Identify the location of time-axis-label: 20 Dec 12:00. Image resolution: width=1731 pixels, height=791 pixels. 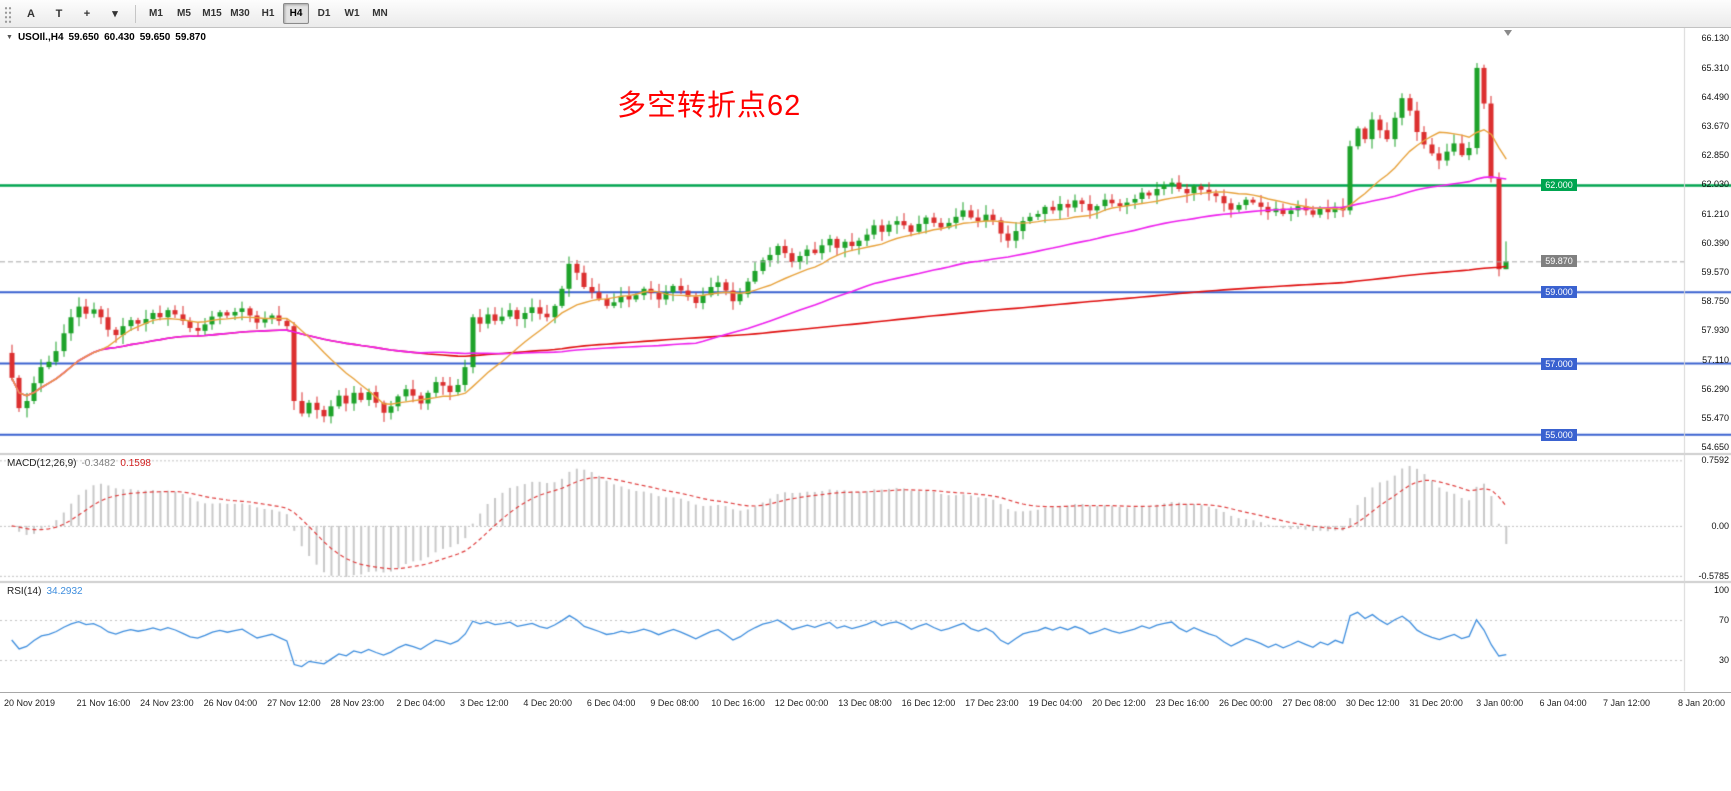
(1119, 703).